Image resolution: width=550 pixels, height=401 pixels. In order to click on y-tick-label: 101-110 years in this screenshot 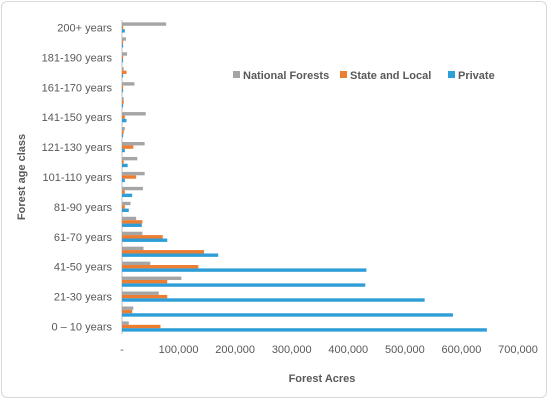, I will do `click(77, 178)`.